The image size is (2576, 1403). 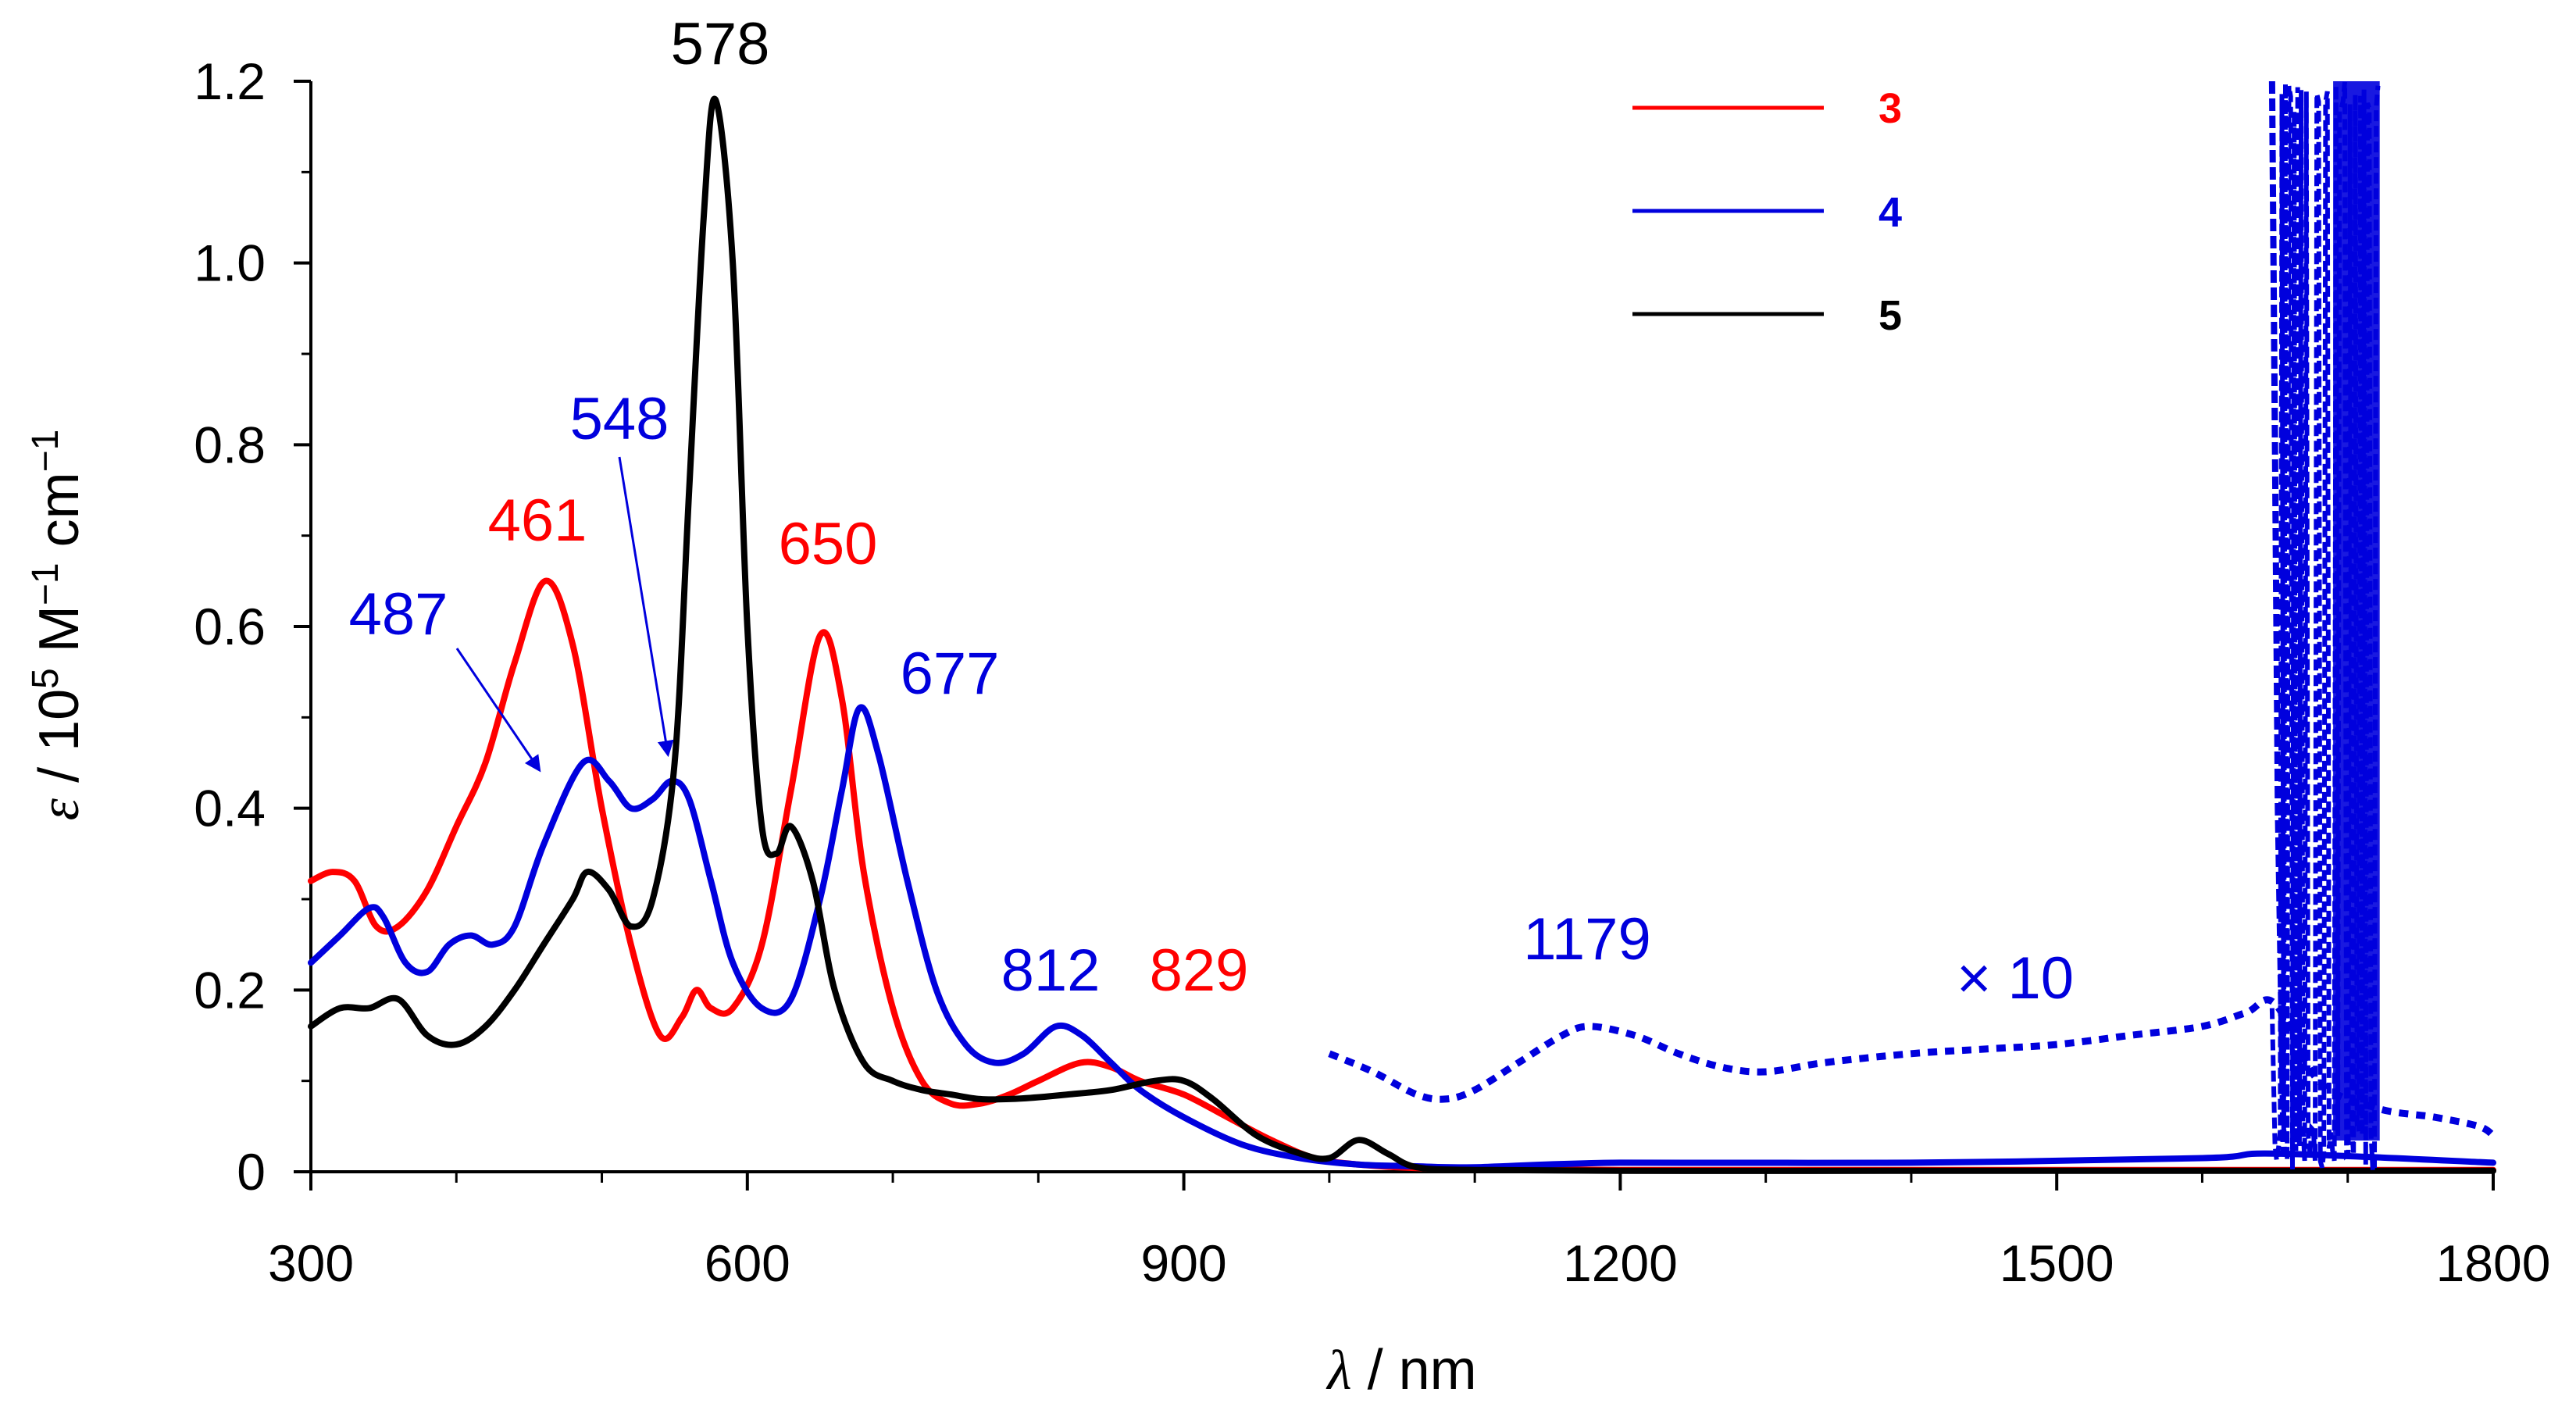 I want to click on y-axis-symbol: ε, so click(x=59, y=809).